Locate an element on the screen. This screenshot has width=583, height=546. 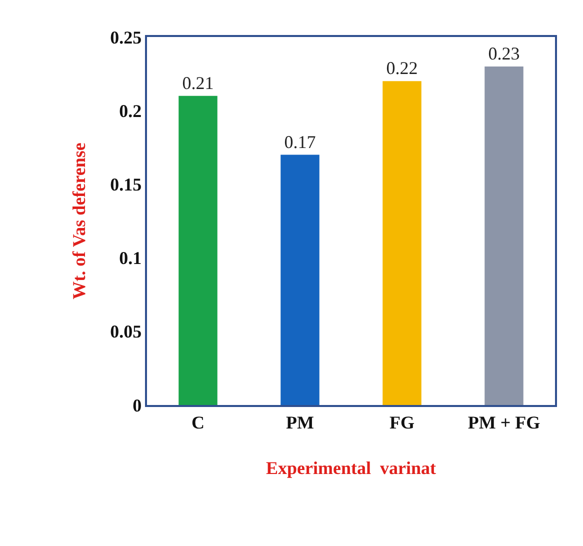
x-tick-label: C is located at coordinates (198, 422).